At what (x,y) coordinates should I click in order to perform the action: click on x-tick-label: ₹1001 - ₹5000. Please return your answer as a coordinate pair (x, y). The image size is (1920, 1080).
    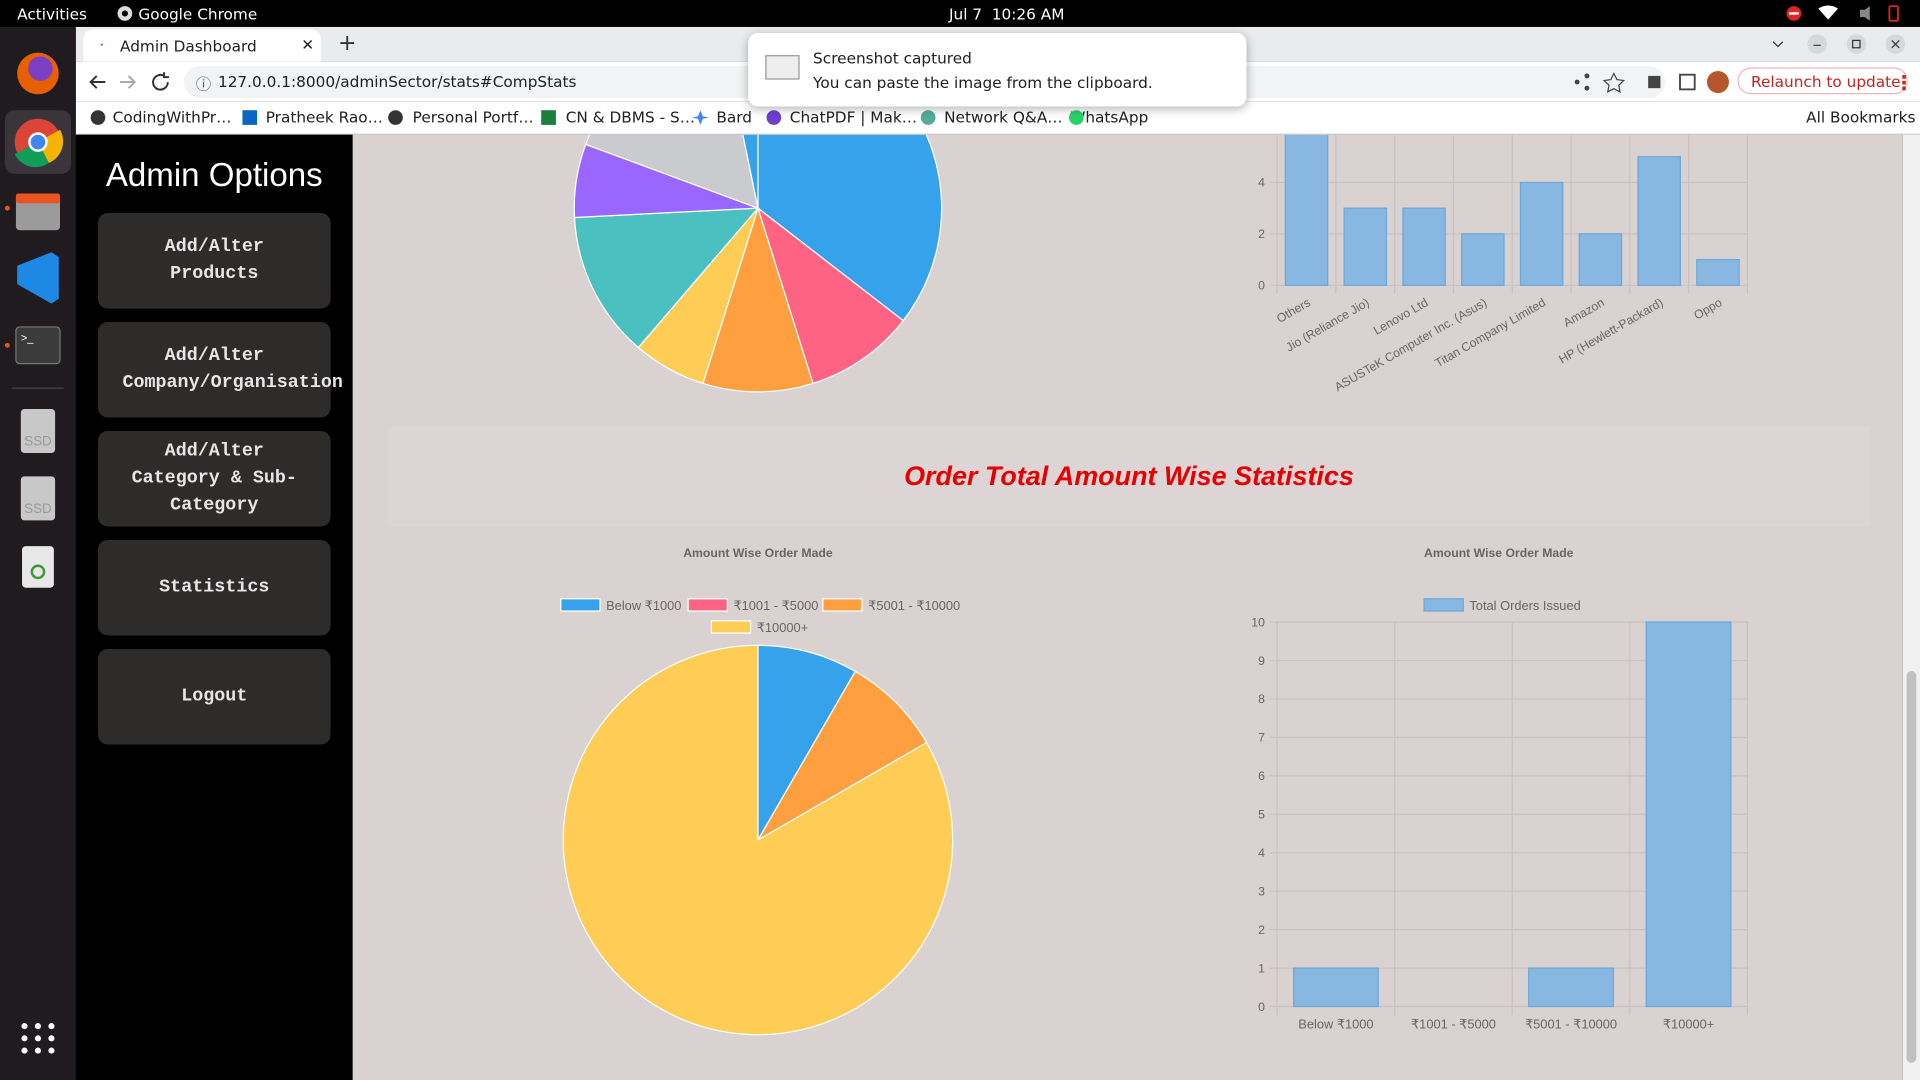
    Looking at the image, I should click on (1453, 1024).